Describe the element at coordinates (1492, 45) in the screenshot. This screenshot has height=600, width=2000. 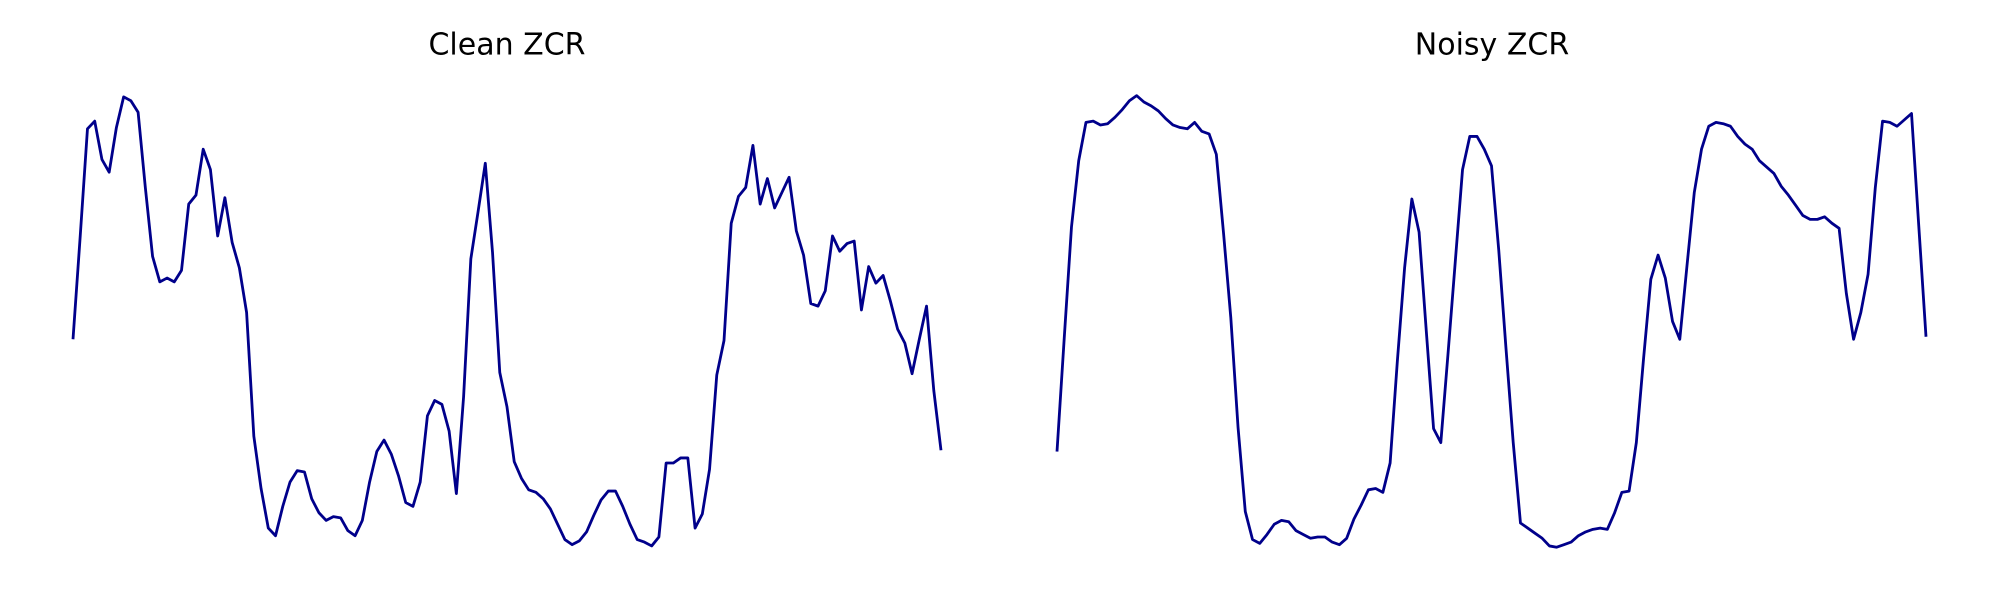
I see `chart-title: Noisy ZCR` at that location.